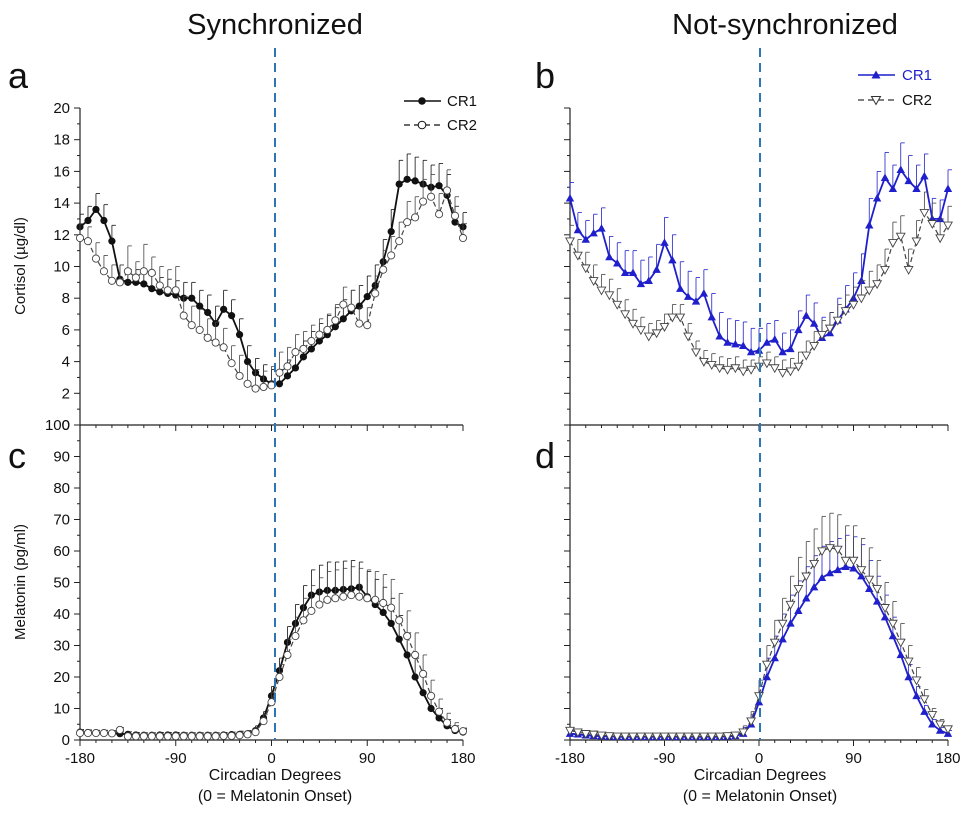 This screenshot has height=817, width=969. Describe the element at coordinates (176, 758) in the screenshot. I see `x-tick-label: -90` at that location.